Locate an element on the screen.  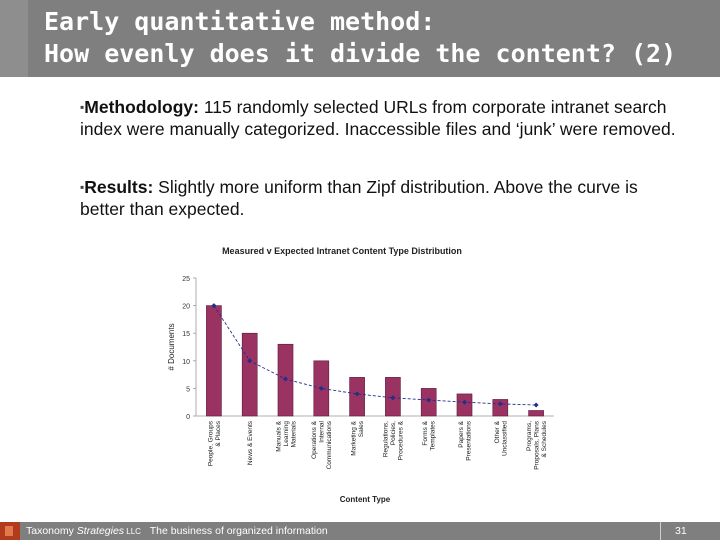
y-tick-label: 20 is located at coordinates (186, 307).